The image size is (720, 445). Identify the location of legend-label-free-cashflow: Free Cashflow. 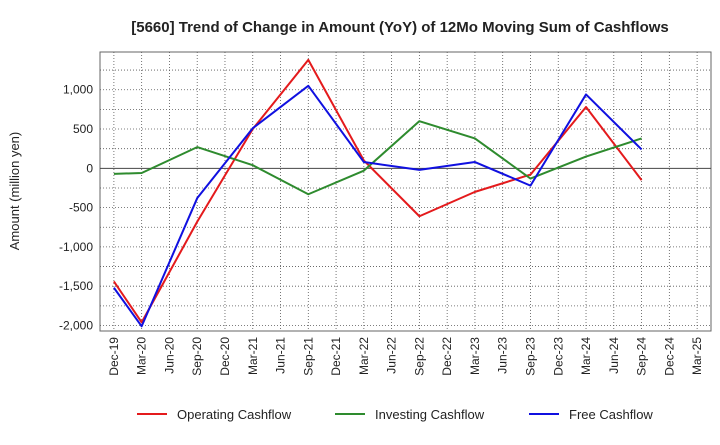
(611, 414).